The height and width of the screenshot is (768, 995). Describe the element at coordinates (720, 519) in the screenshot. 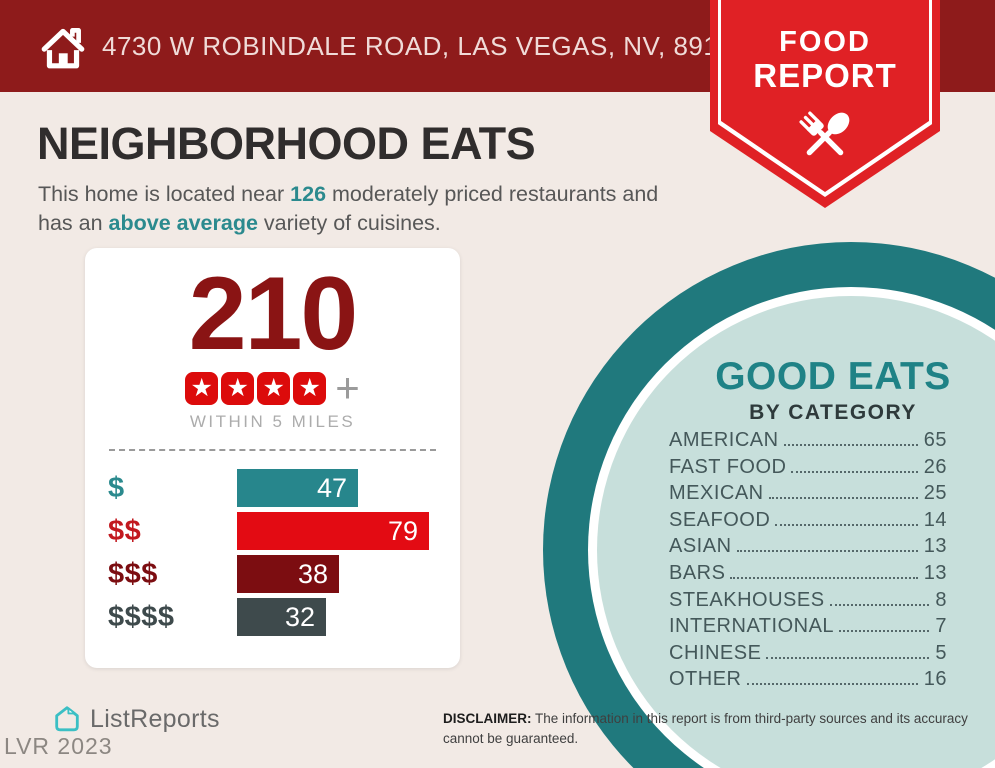

I see `category-label: SEAFOOD` at that location.